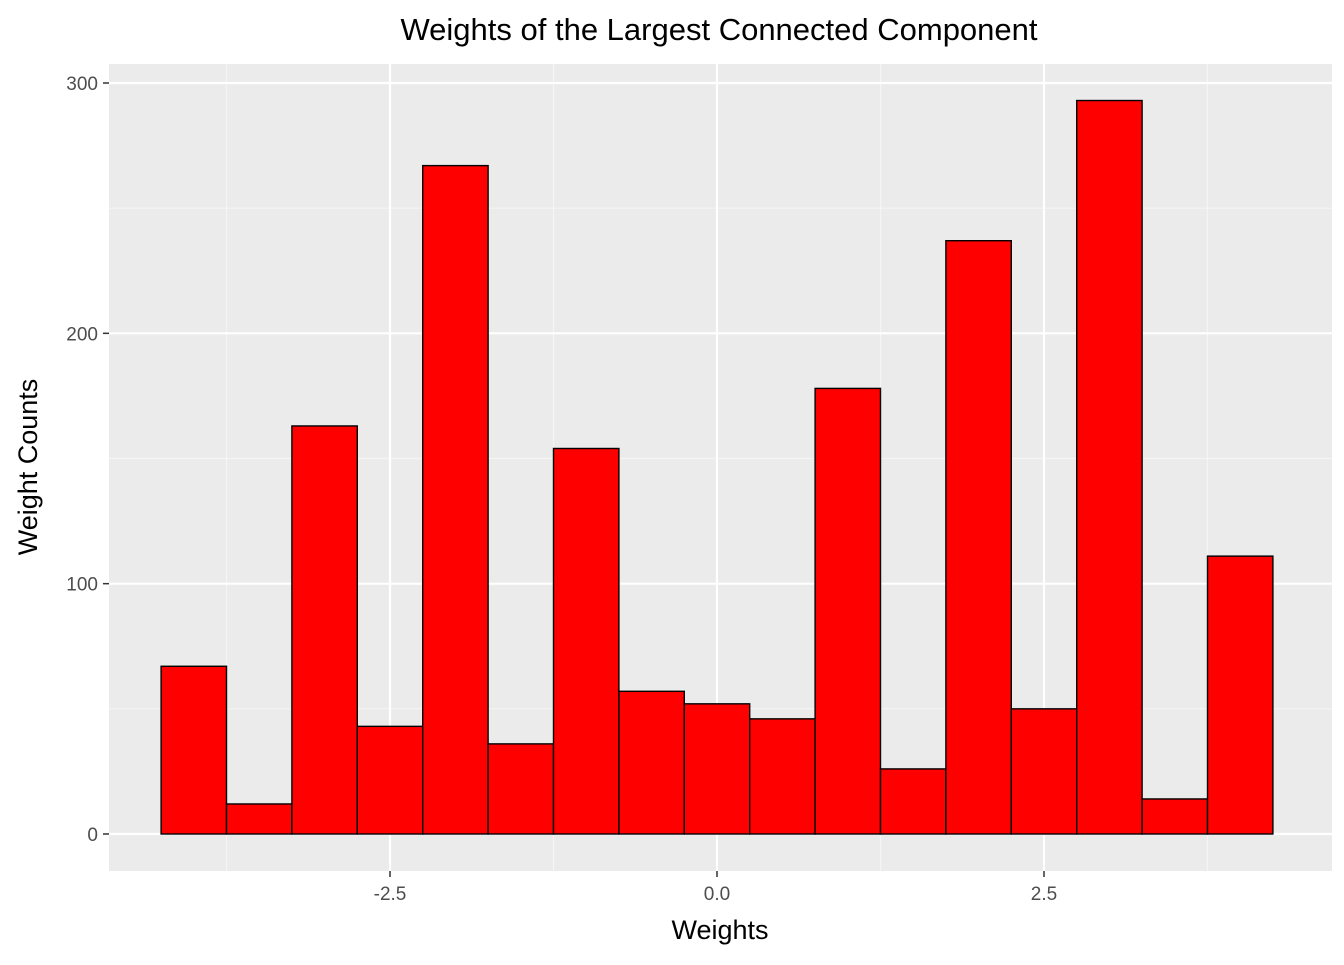 This screenshot has width=1344, height=965. Describe the element at coordinates (719, 930) in the screenshot. I see `x-axis-title: Weights` at that location.